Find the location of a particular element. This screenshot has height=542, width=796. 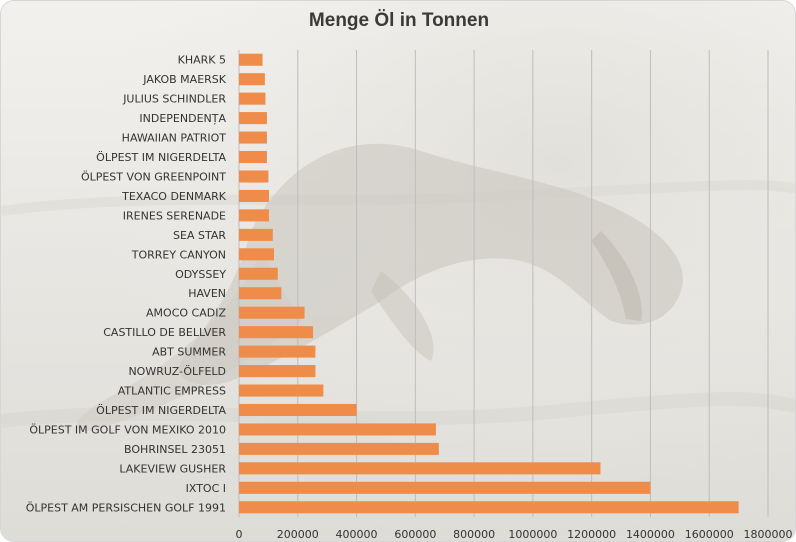

category-label: IXTOC I is located at coordinates (206, 488).